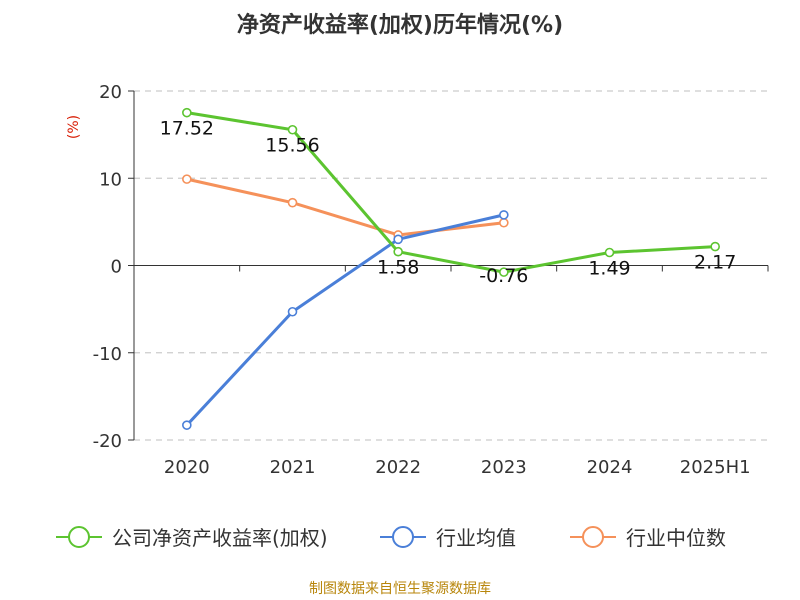 This screenshot has height=600, width=800. I want to click on data-label: -0.76, so click(503, 276).